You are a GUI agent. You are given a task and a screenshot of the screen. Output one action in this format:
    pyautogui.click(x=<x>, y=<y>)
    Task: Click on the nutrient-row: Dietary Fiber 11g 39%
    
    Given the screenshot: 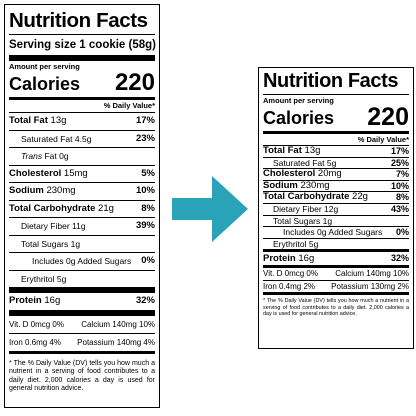 What is the action you would take?
    pyautogui.click(x=82, y=226)
    